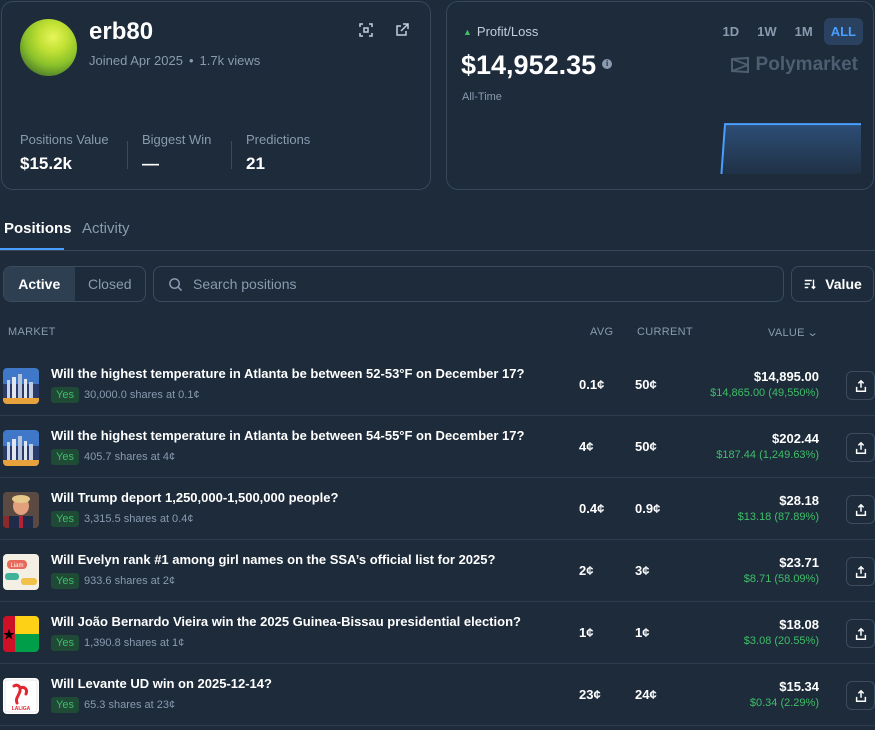 The image size is (875, 730). I want to click on header-market: MARKET, so click(32, 332).